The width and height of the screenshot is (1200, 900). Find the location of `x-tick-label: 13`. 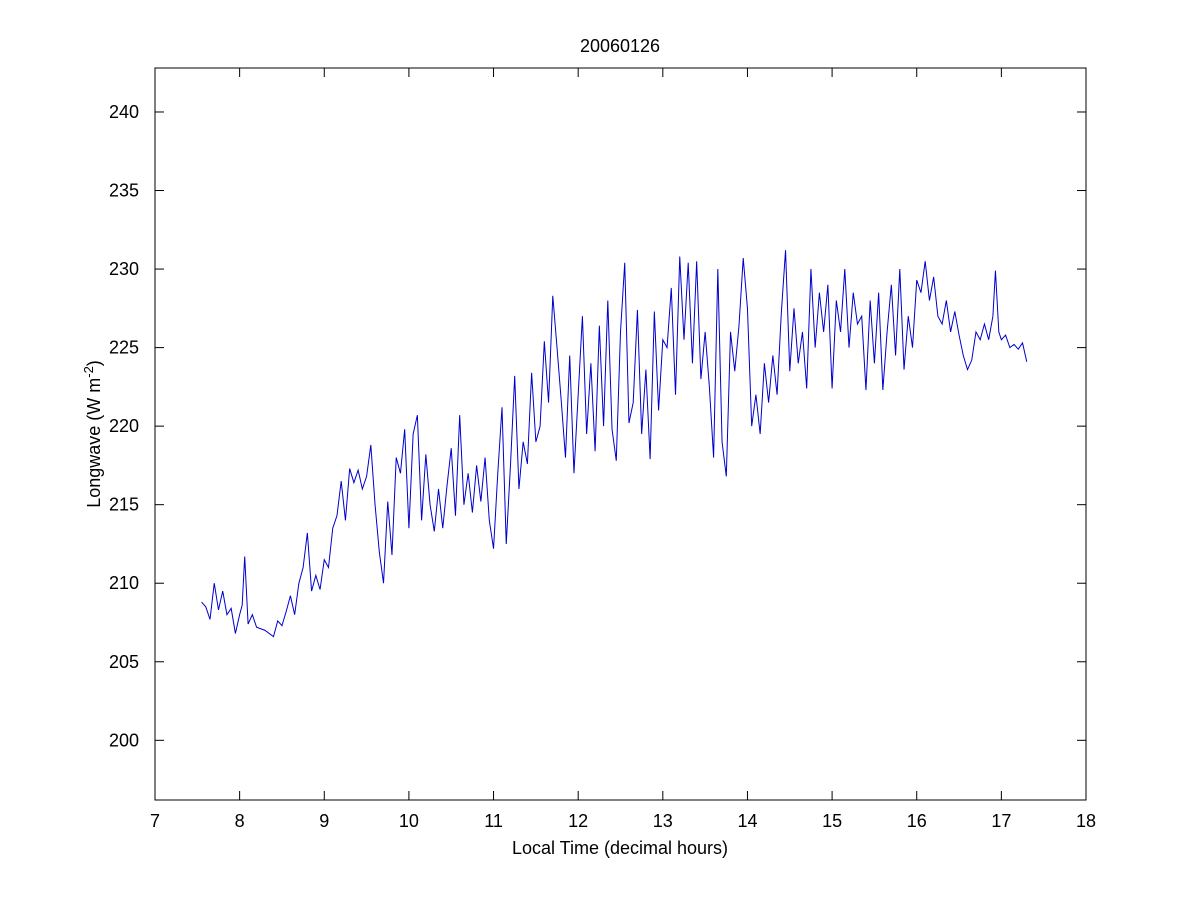

x-tick-label: 13 is located at coordinates (663, 821).